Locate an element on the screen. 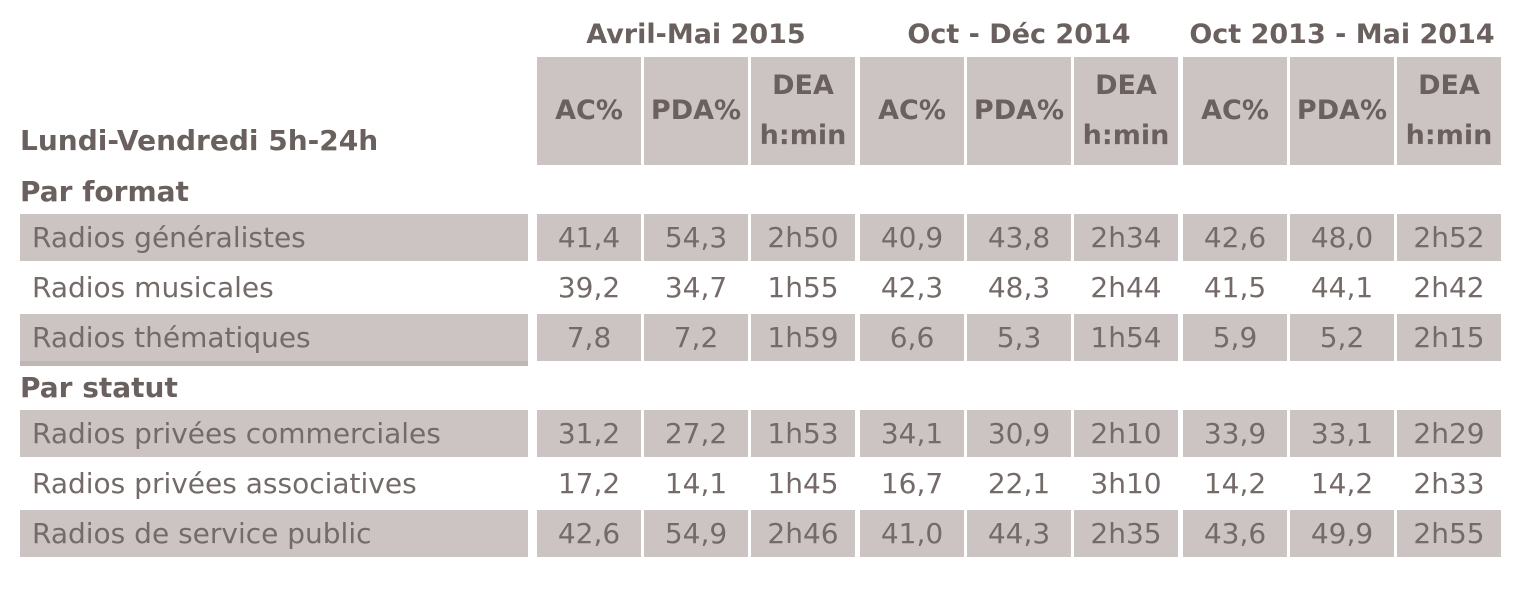  value-cell: 22,1 is located at coordinates (1019, 483).